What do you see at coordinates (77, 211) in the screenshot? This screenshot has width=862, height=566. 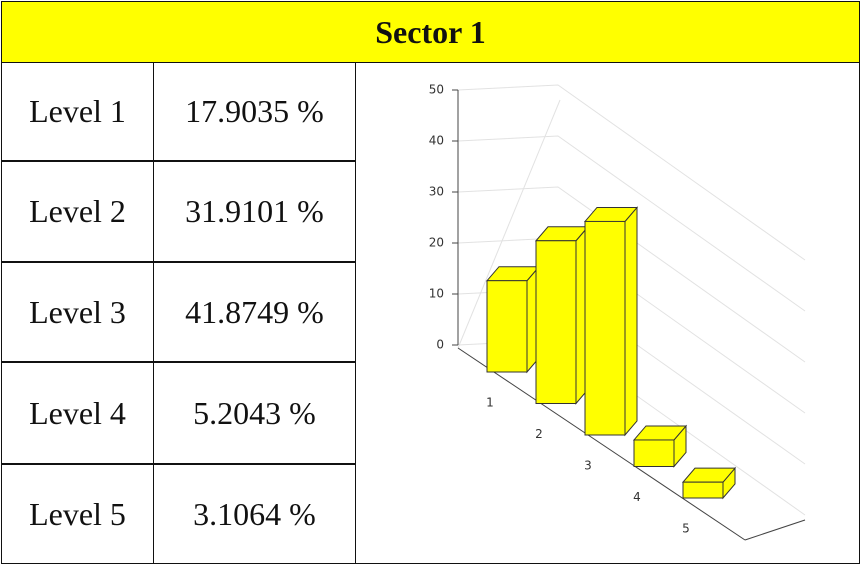 I see `row-label: Level 2` at bounding box center [77, 211].